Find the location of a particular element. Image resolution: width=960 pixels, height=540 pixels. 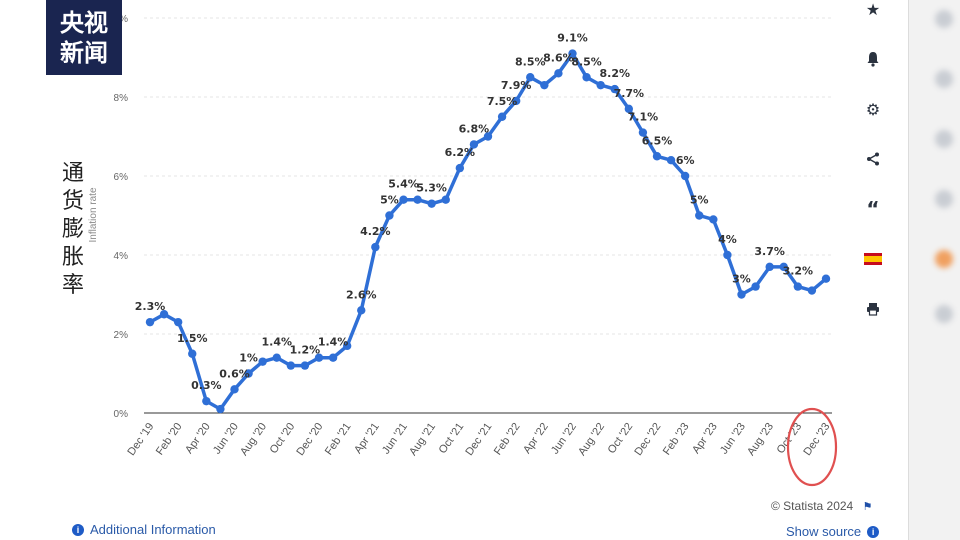

data-label: 3% is located at coordinates (741, 279).